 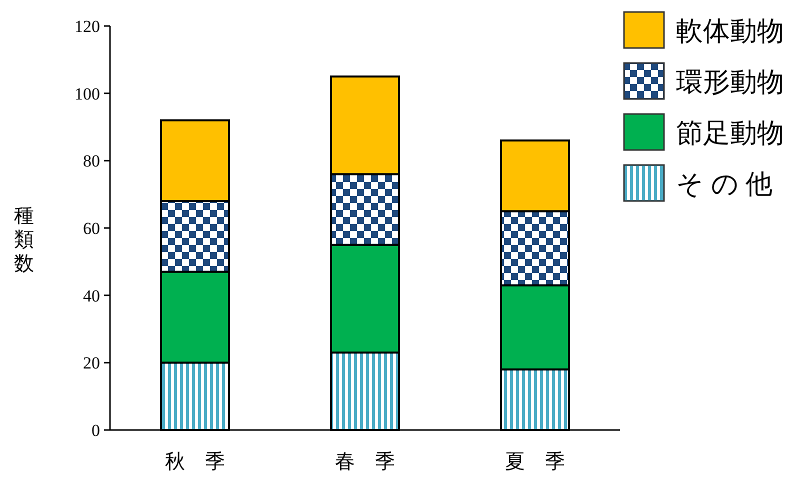 What do you see at coordinates (365, 462) in the screenshot?
I see `x-tick-label: 春 季` at bounding box center [365, 462].